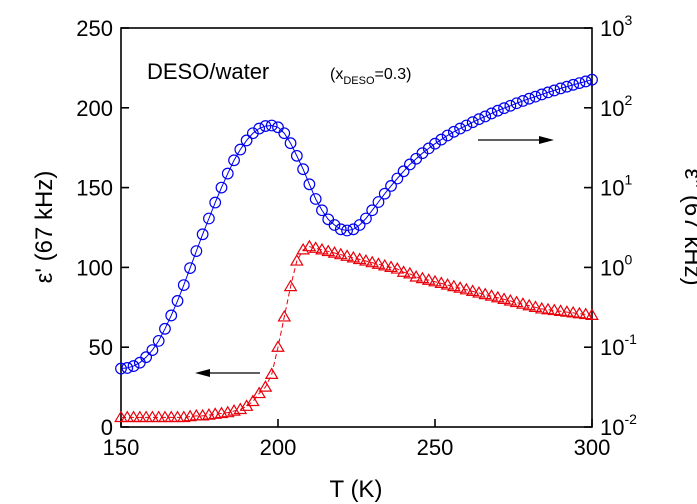  I want to click on right-tick-label: 10⁻¹, so click(618, 345).